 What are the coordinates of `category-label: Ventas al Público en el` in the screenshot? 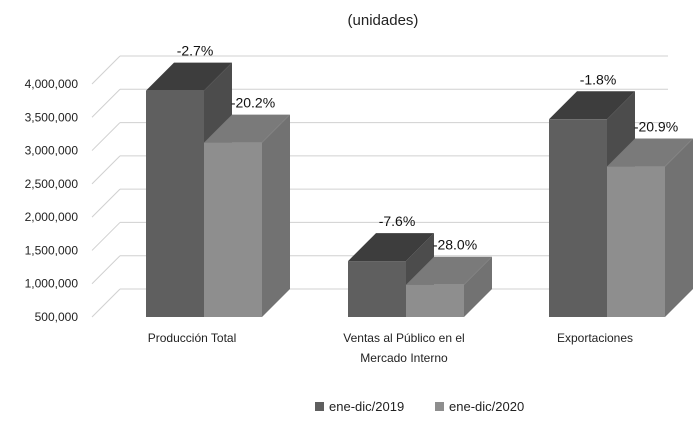 It's located at (403, 338).